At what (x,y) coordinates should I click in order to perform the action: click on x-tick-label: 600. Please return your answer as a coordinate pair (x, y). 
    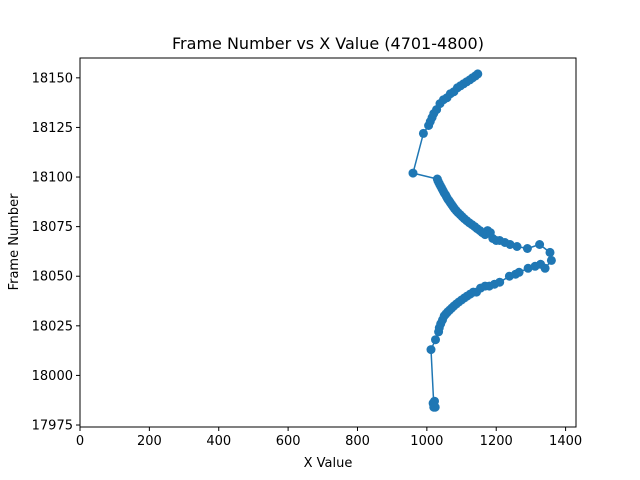
    Looking at the image, I should click on (288, 441).